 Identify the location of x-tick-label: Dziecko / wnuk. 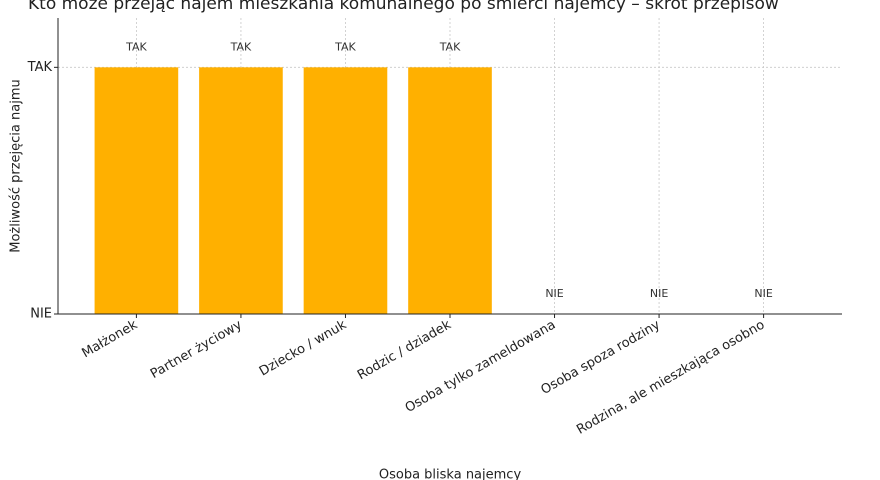
(303, 348).